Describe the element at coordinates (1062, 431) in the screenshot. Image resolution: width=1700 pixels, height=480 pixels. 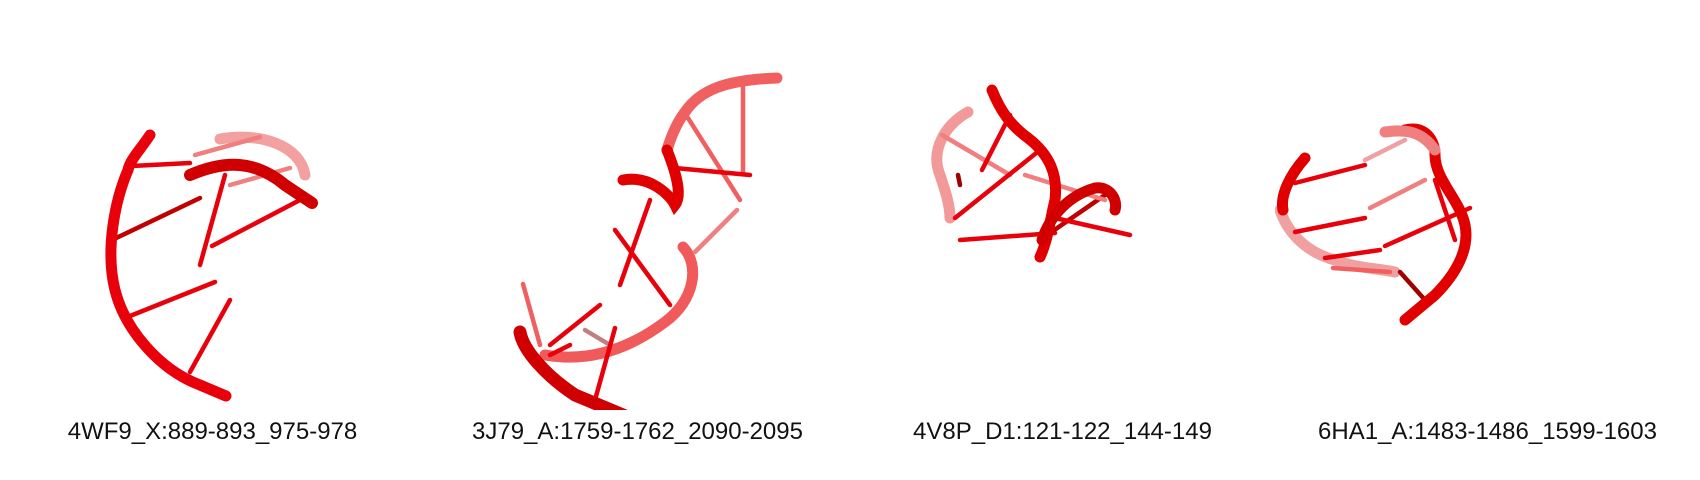
I see `structure-label: 4V8P_D1:121-122_144-149` at that location.